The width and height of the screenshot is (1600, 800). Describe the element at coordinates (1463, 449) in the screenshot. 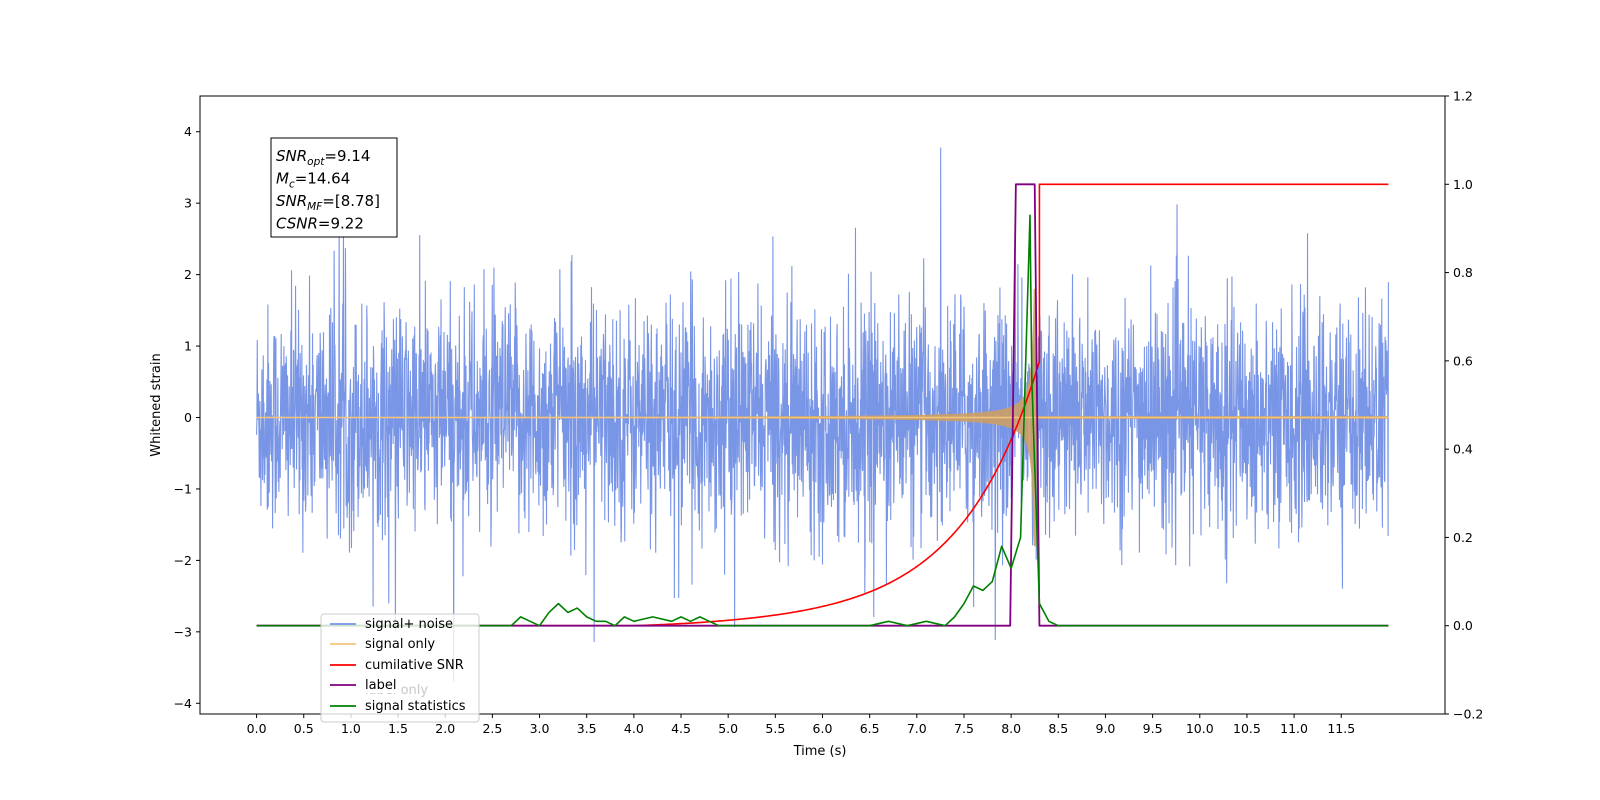

I see `y2-tick-label: 0.4` at that location.